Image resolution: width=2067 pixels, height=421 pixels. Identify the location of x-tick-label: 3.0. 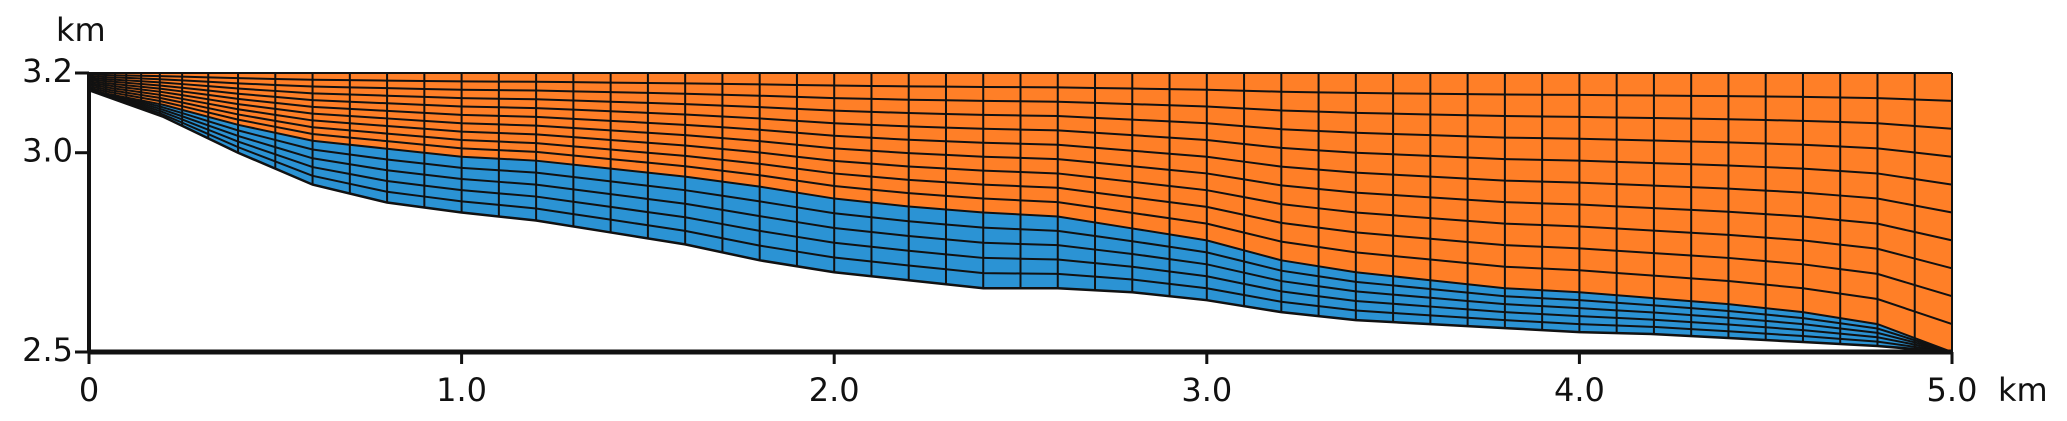
(1206, 390).